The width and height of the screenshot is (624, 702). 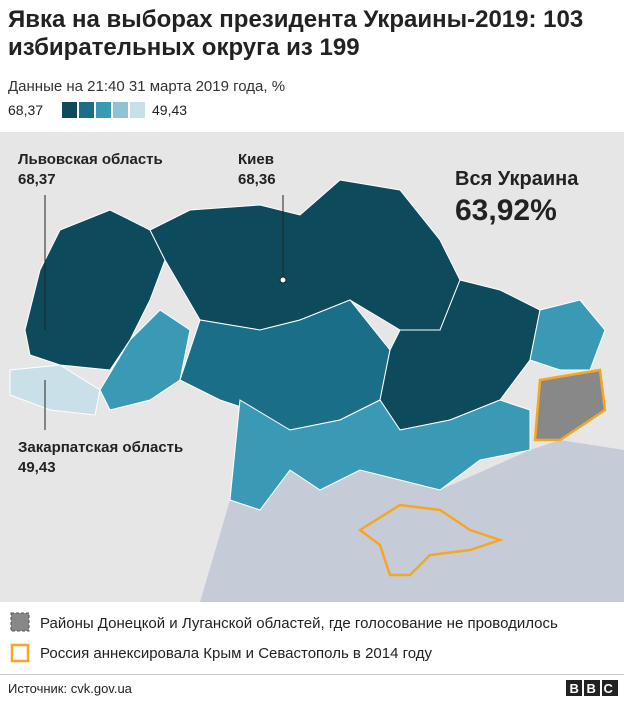 I want to click on subtitle: Данные на 21:40 31 марта 2019 года, %, so click(x=147, y=86).